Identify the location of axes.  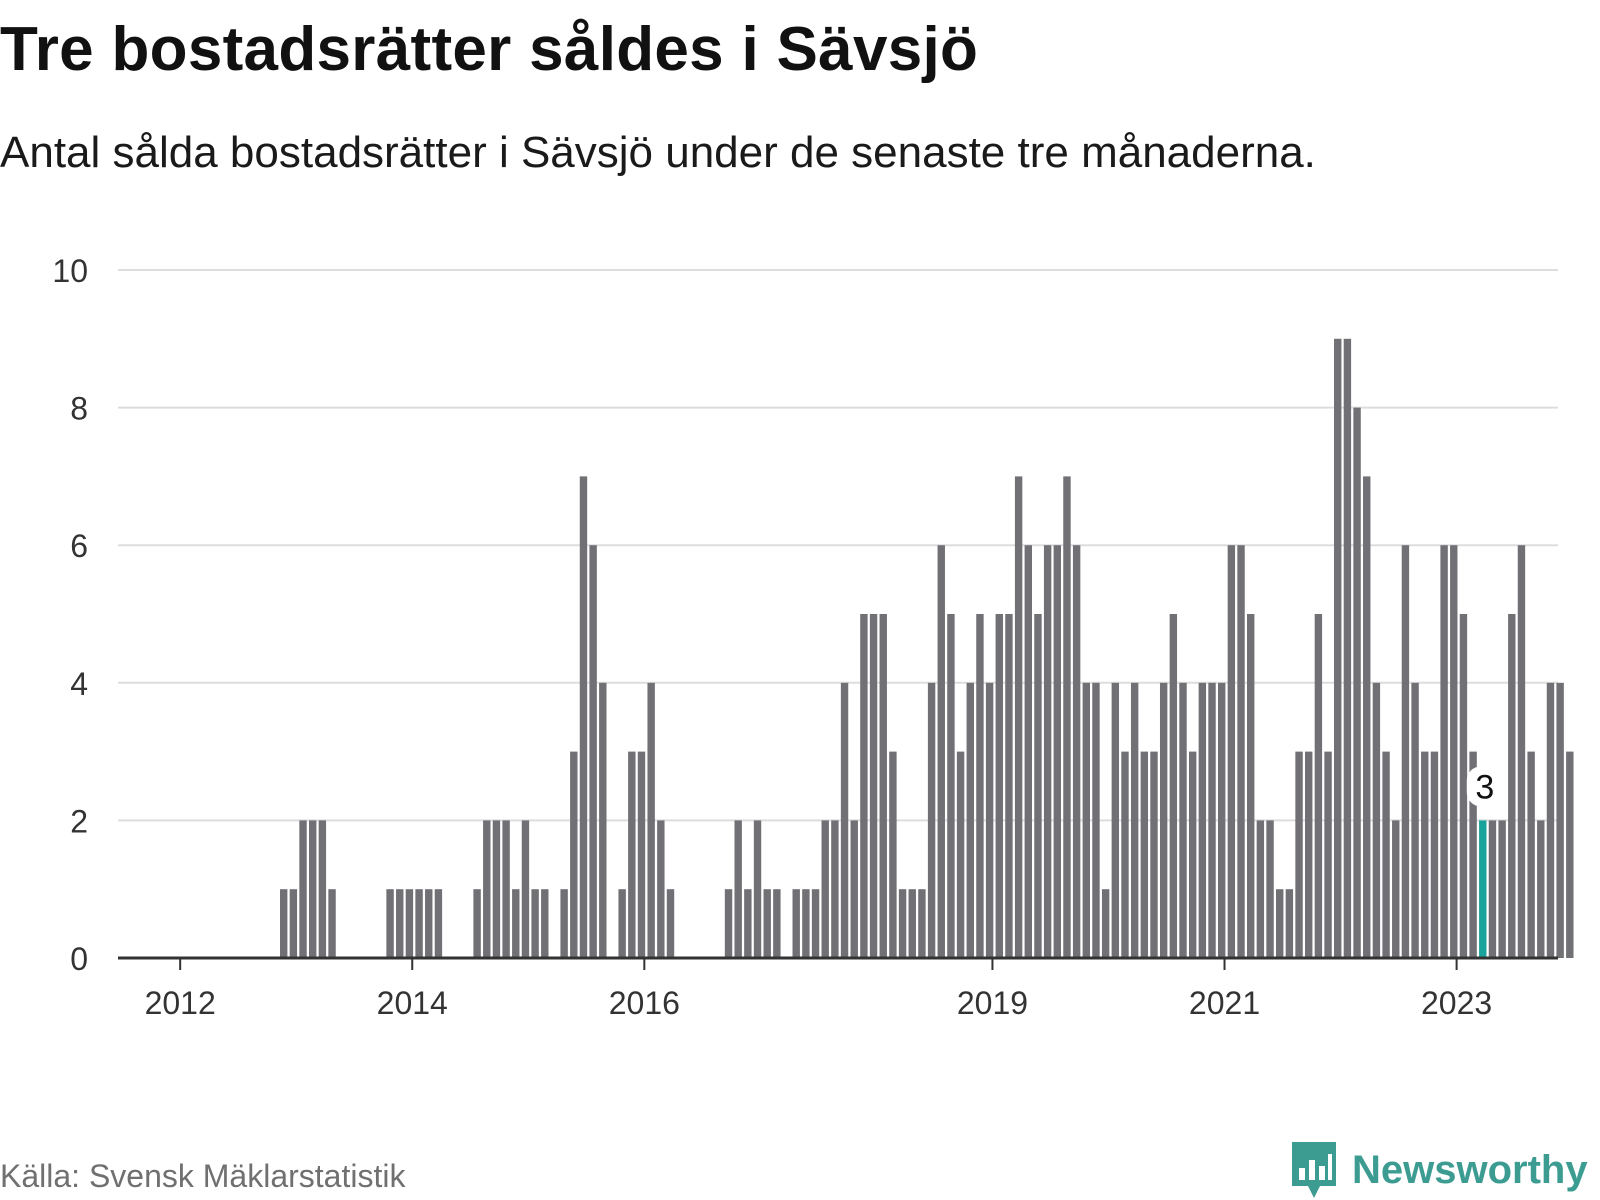
(838, 963).